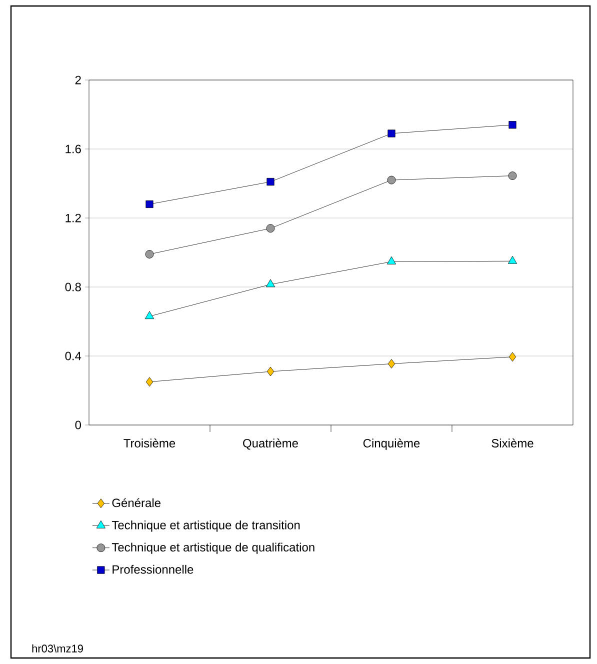  What do you see at coordinates (206, 526) in the screenshot?
I see `legend-label: Technique et artistique de transition` at bounding box center [206, 526].